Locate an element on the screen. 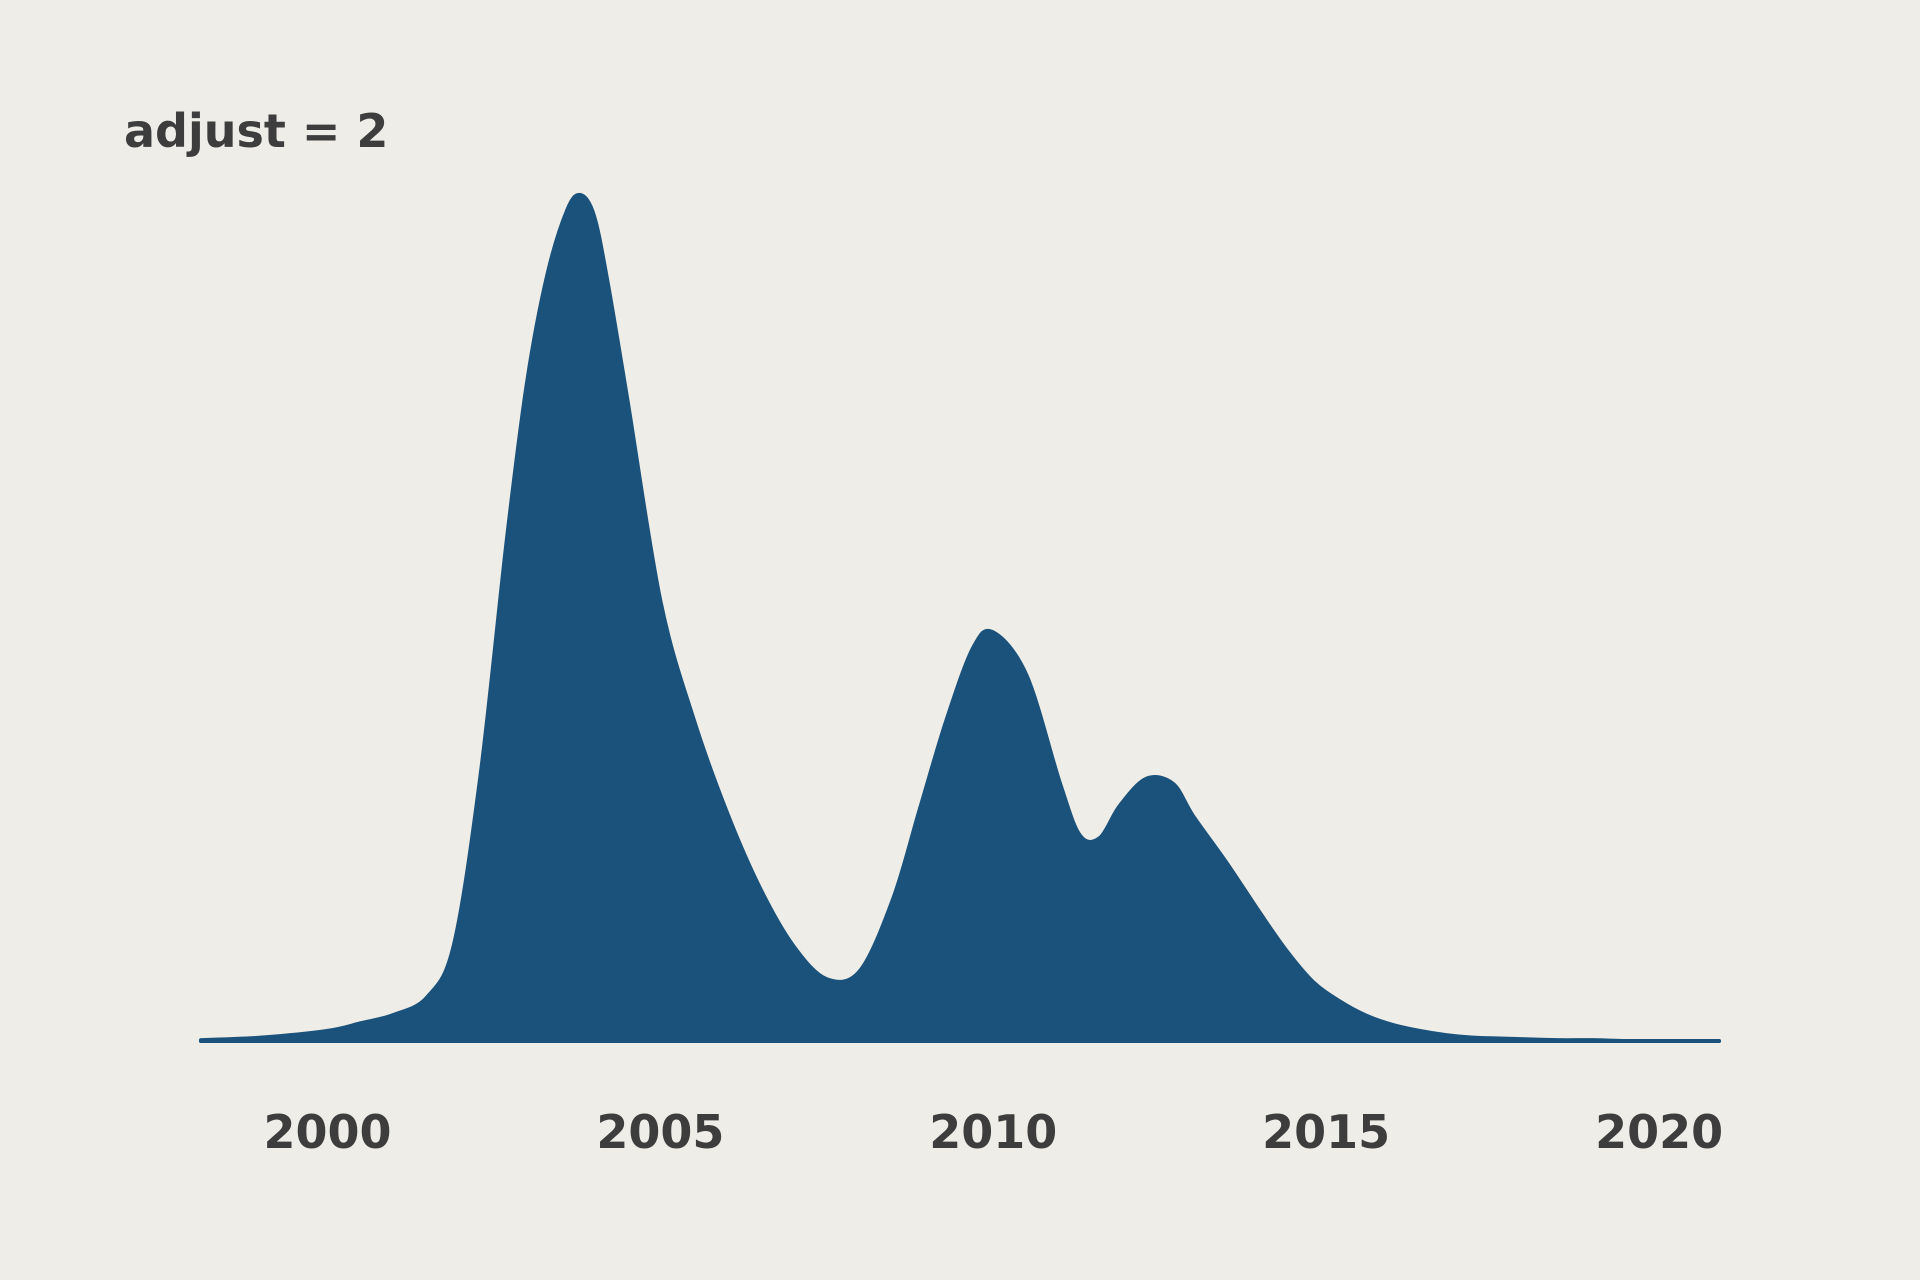 The height and width of the screenshot is (1280, 1920). x-tick-label: 2005 is located at coordinates (660, 1132).